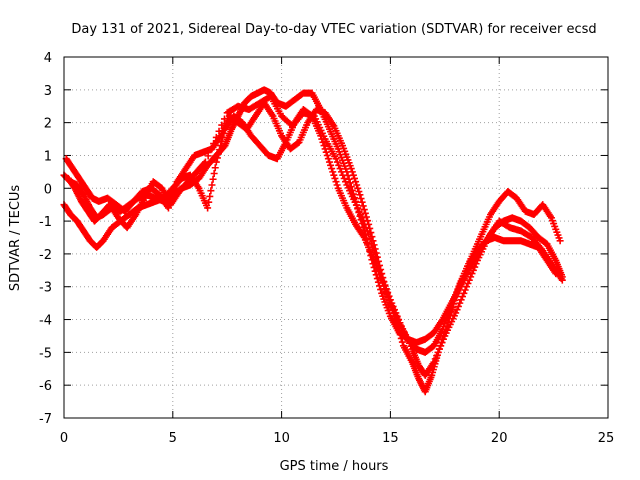 The width and height of the screenshot is (640, 480). Describe the element at coordinates (48, 124) in the screenshot. I see `y-tick-label: 2` at that location.